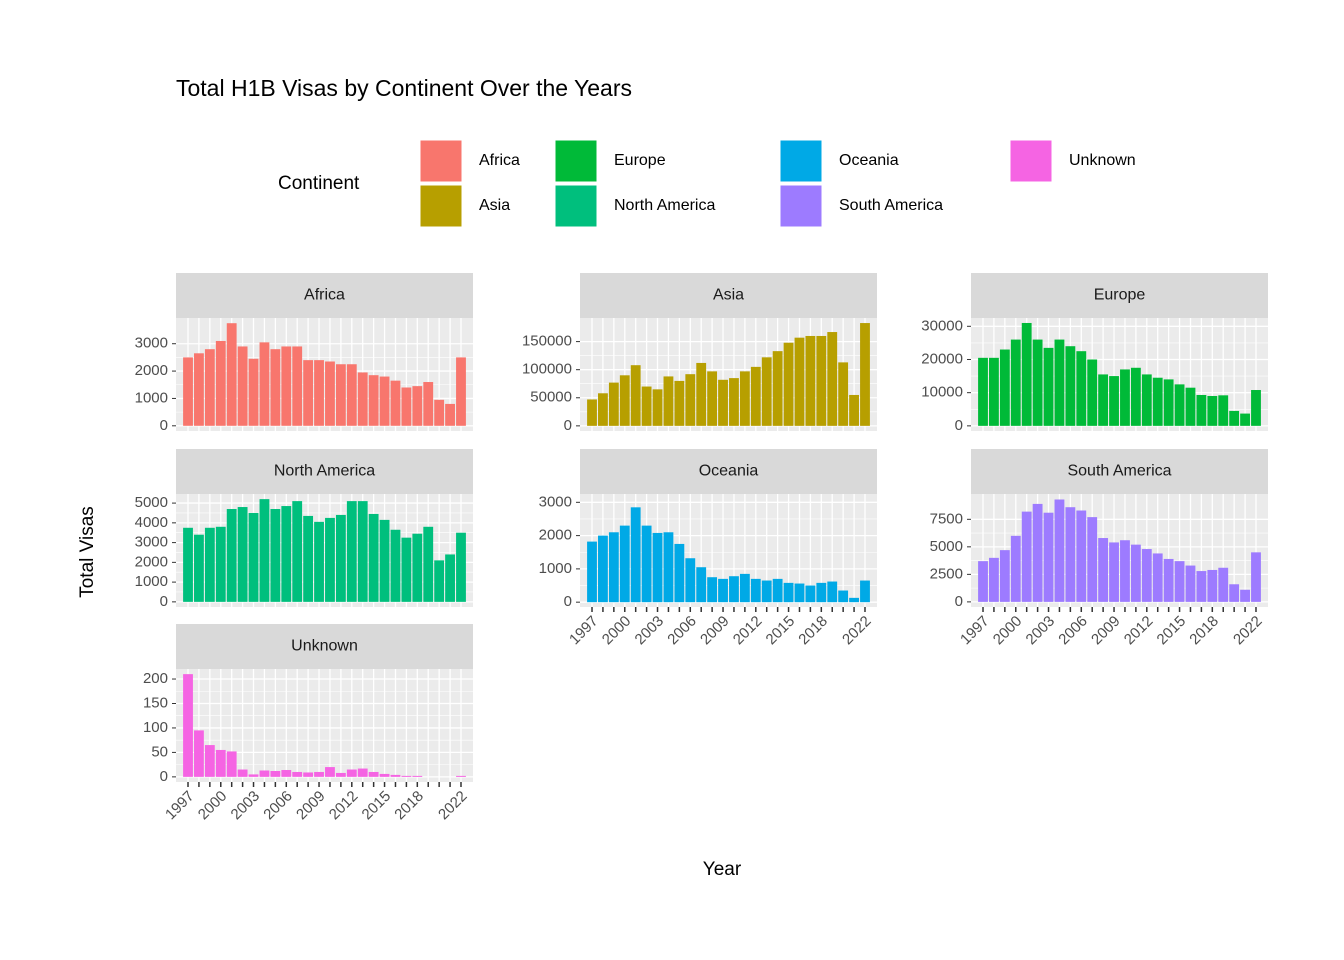 This screenshot has width=1344, height=960. Describe the element at coordinates (151, 343) in the screenshot. I see `y-tick-label: 3000` at that location.